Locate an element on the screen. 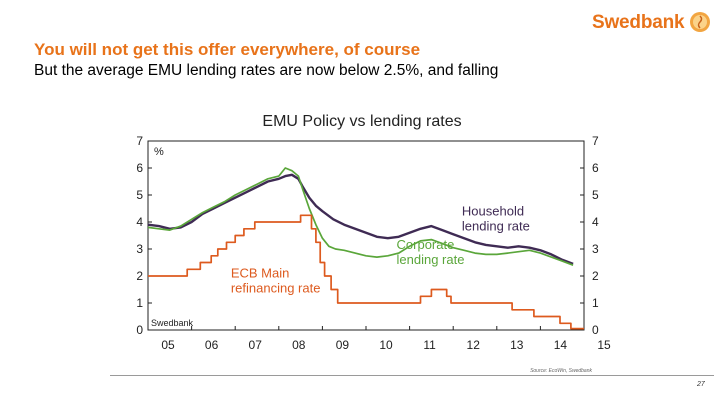  y-tick-label-left: 0 is located at coordinates (139, 330).